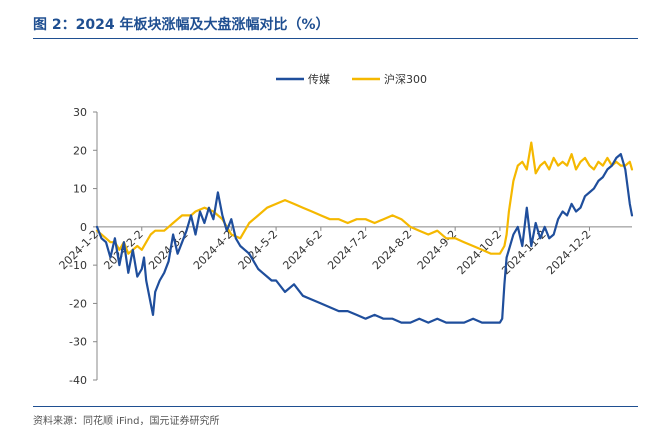 Image resolution: width=670 pixels, height=428 pixels. I want to click on y-tick-label: -40, so click(78, 380).